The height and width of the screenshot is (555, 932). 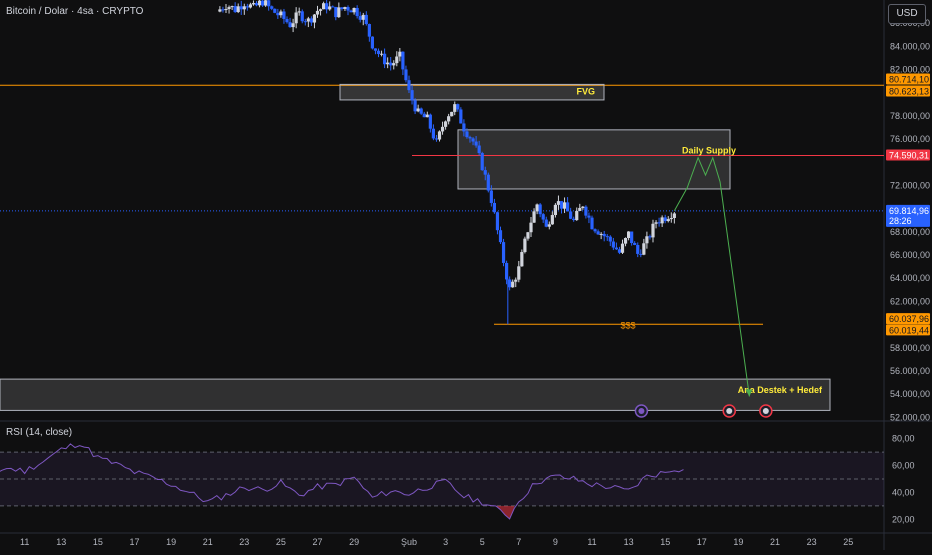 I want to click on time-tick-label: 29, so click(x=354, y=542).